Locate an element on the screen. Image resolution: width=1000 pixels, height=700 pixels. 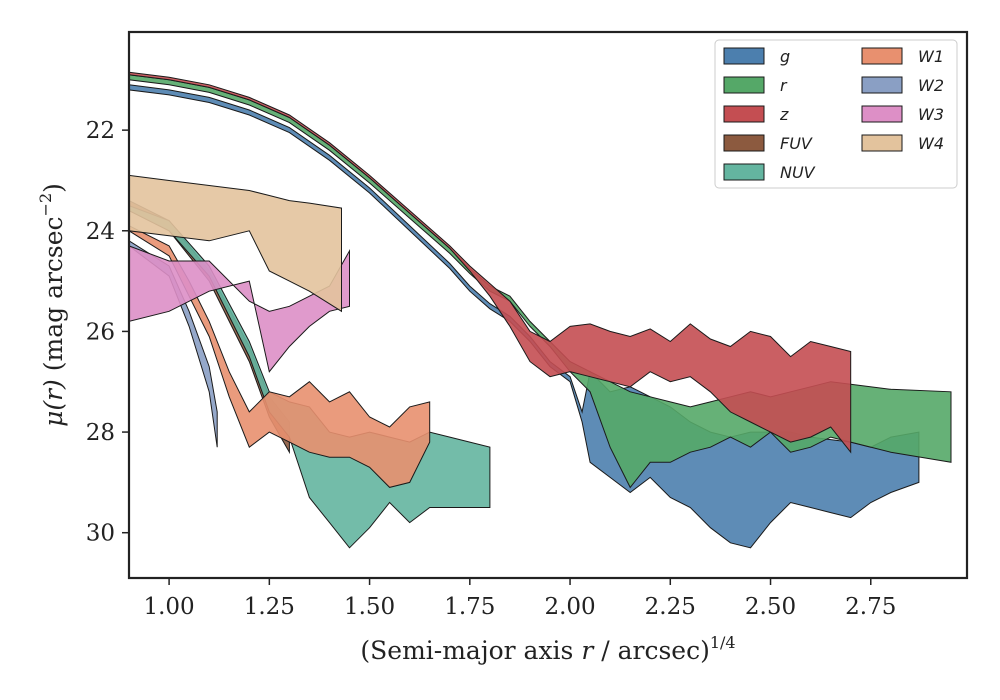
legend-label-w1: W1 is located at coordinates (931, 56).